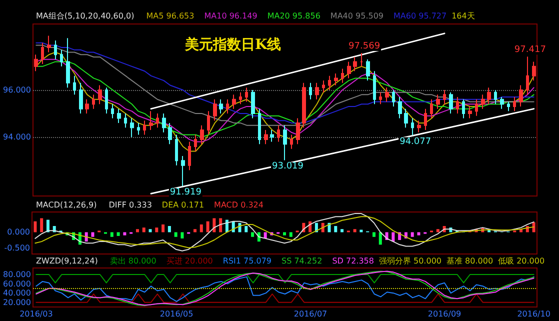 The image size is (559, 321). Describe the element at coordinates (530, 50) in the screenshot. I see `annotation: 97.417` at that location.